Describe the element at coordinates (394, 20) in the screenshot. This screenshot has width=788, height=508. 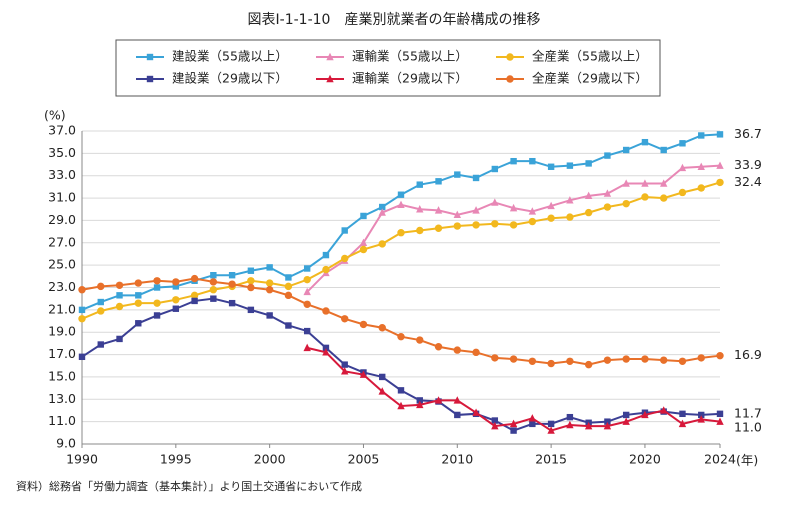
I see `chart-title: 図表Ⅰ-1-1-10 産業別就業者の年齢構成の推移` at that location.